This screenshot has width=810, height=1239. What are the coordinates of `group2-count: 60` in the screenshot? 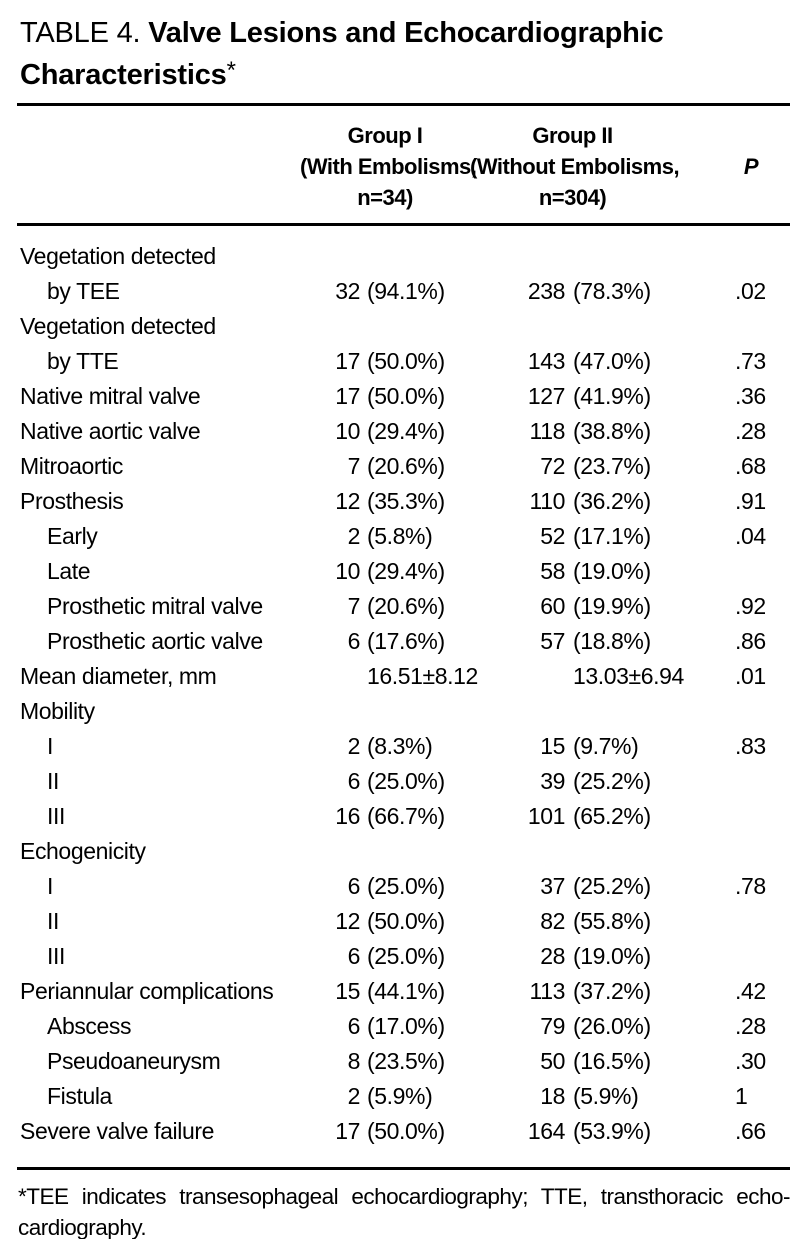 It's located at (552, 606).